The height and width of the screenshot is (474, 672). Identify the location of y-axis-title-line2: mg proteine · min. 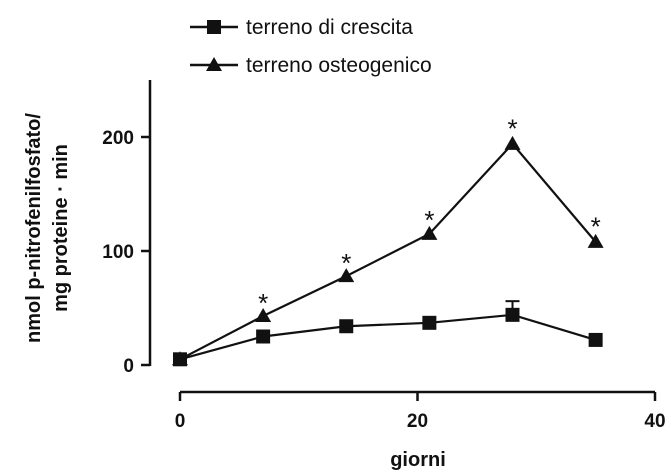
(61, 228).